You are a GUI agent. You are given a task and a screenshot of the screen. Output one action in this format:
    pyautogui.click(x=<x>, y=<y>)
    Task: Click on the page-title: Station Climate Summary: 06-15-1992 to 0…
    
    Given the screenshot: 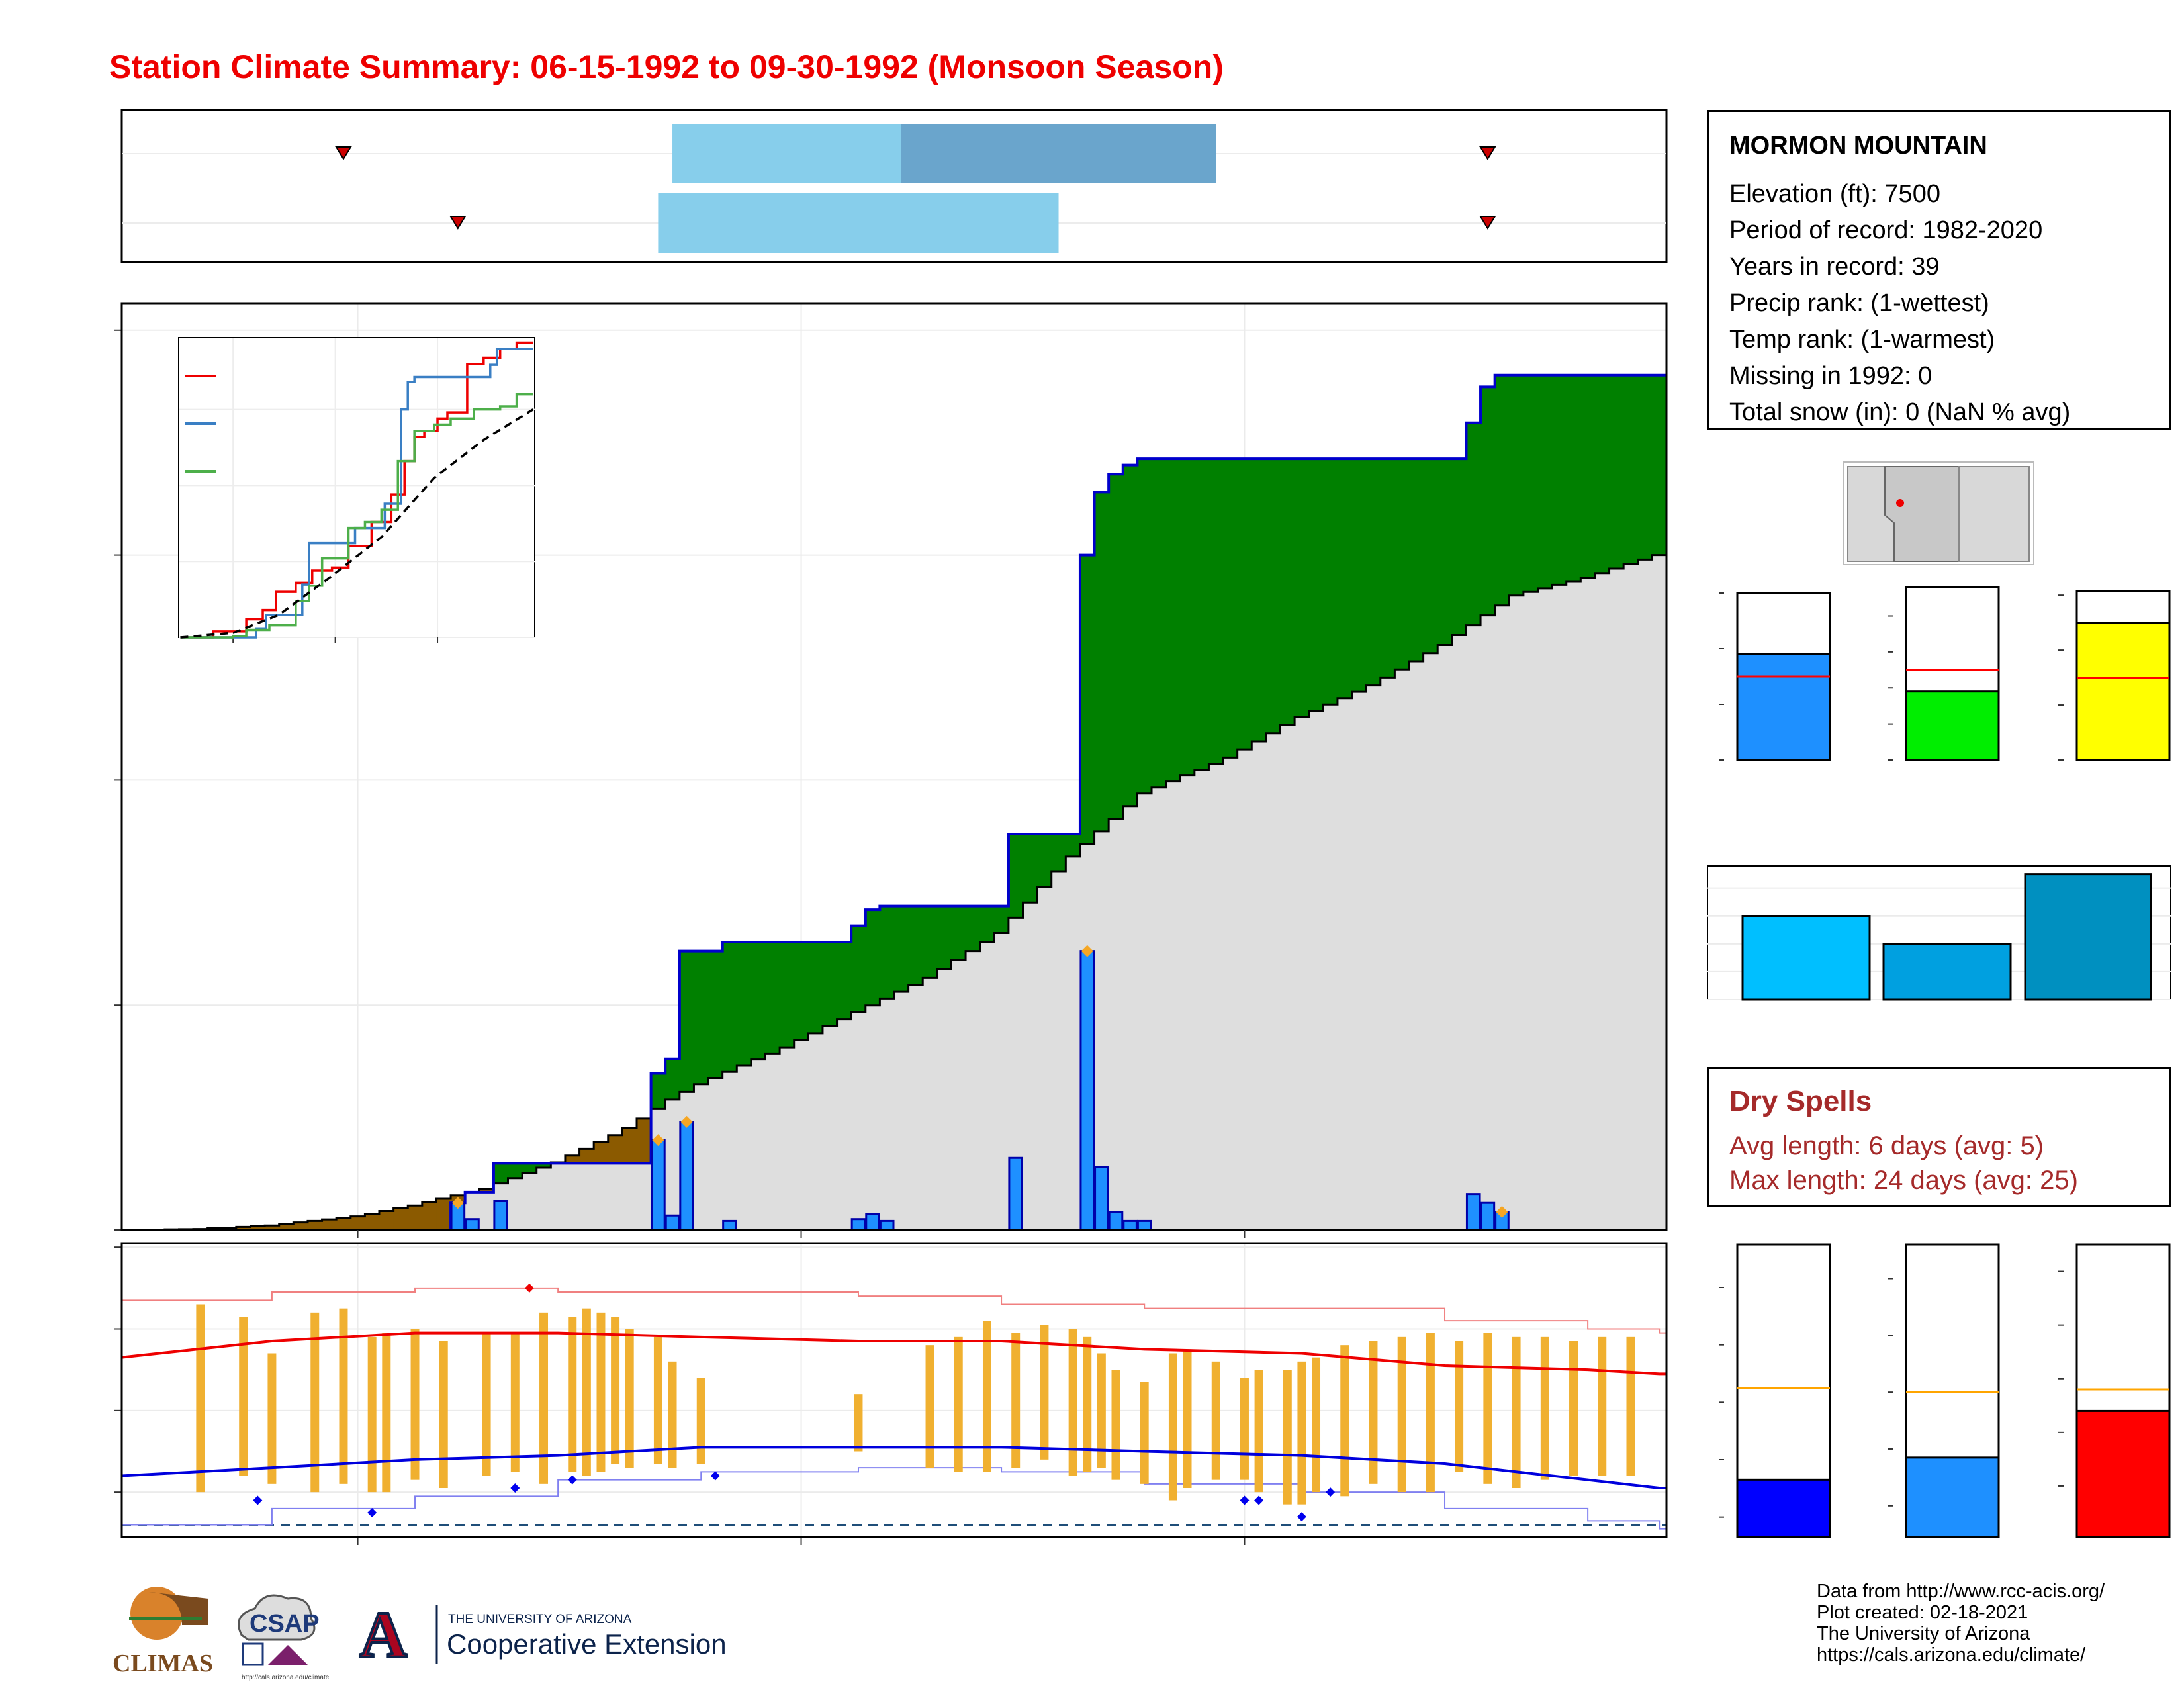 What is the action you would take?
    pyautogui.click(x=666, y=66)
    